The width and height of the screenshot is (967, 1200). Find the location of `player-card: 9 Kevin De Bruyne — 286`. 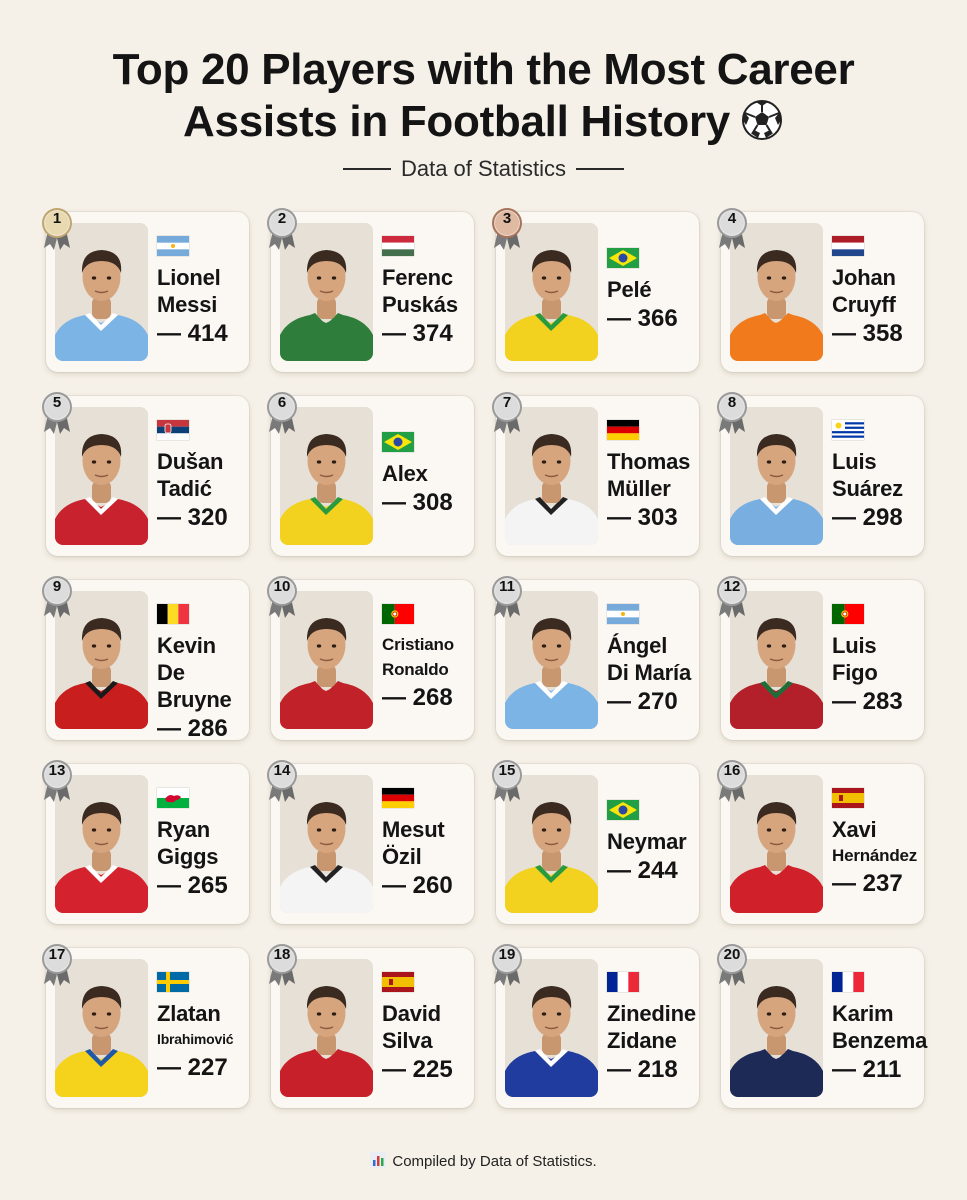

player-card: 9 Kevin De Bruyne — 286 is located at coordinates (145, 659).